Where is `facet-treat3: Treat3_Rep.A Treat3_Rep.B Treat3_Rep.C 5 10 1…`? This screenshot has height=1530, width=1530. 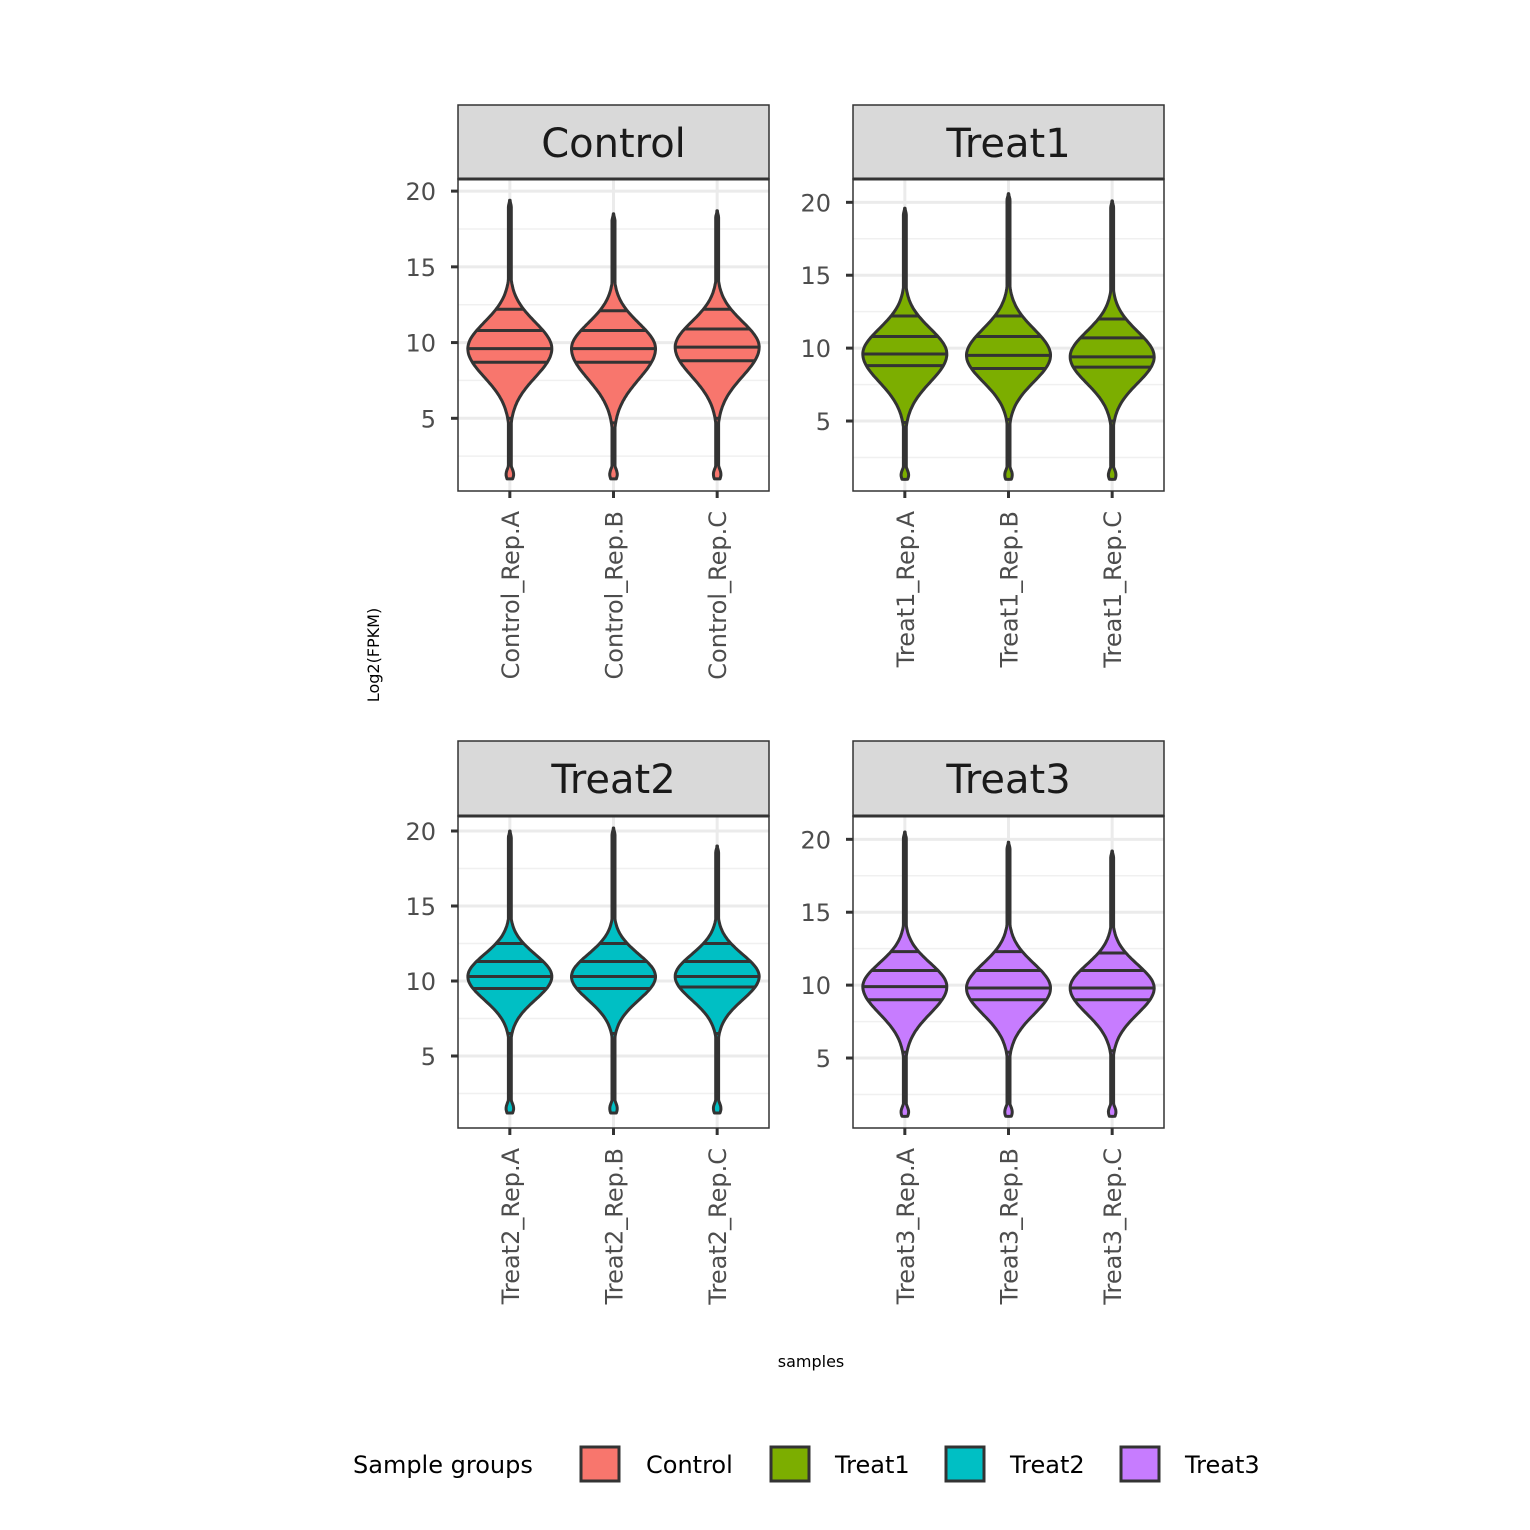
facet-treat3: Treat3_Rep.A Treat3_Rep.B Treat3_Rep.C 5 10 1… is located at coordinates (982, 1023).